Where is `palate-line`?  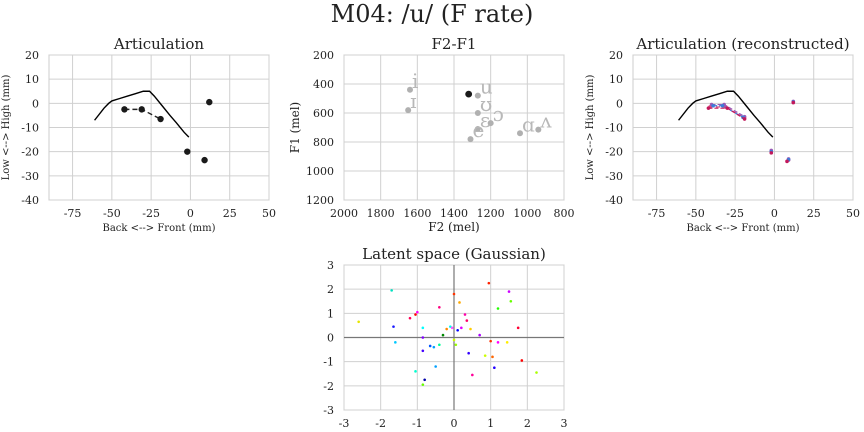 palate-line is located at coordinates (726, 114).